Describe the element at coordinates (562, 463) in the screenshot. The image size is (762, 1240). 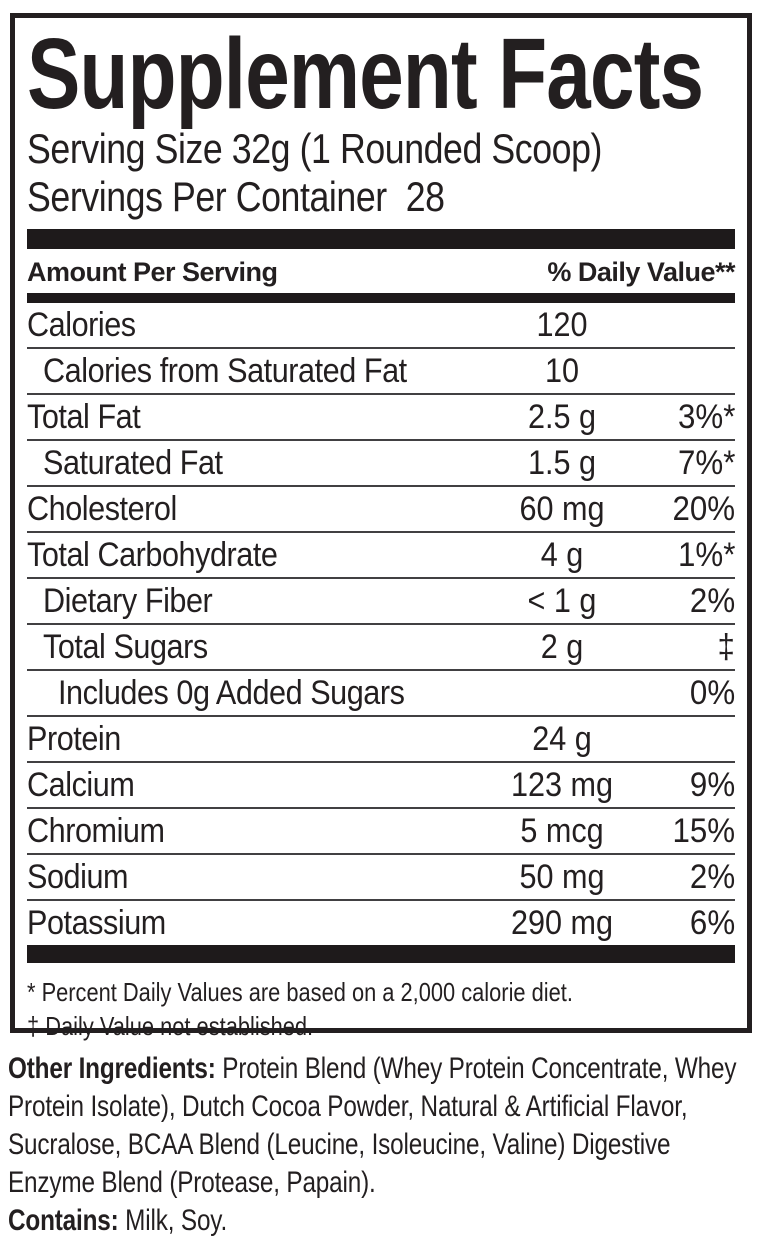
I see `nutrient-amount: 1.5 g` at that location.